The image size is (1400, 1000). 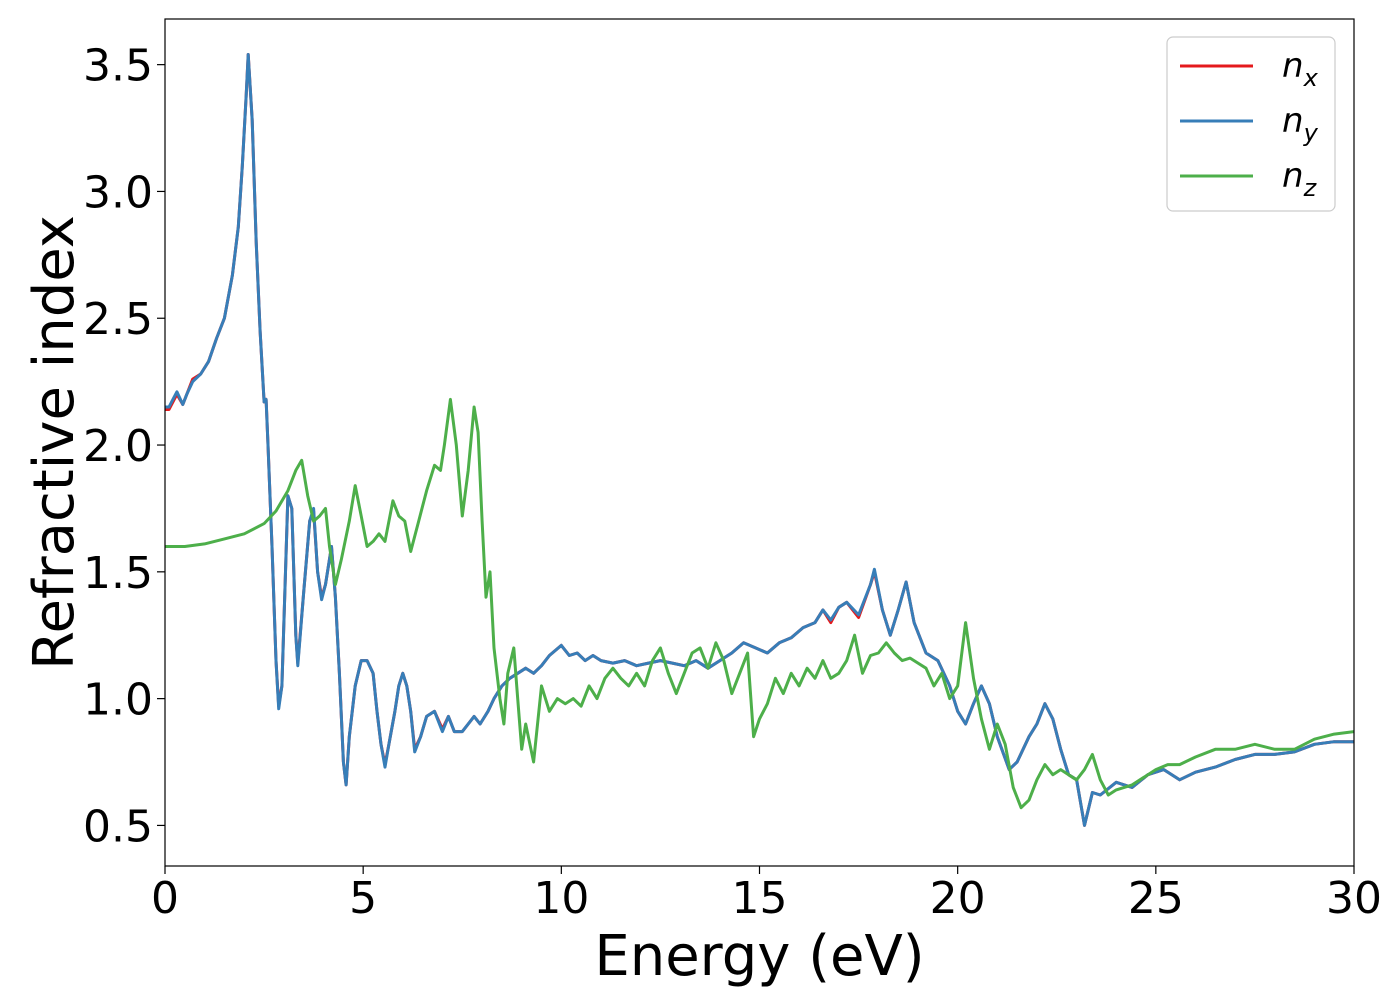 What do you see at coordinates (958, 898) in the screenshot?
I see `x-tick-label: 20` at bounding box center [958, 898].